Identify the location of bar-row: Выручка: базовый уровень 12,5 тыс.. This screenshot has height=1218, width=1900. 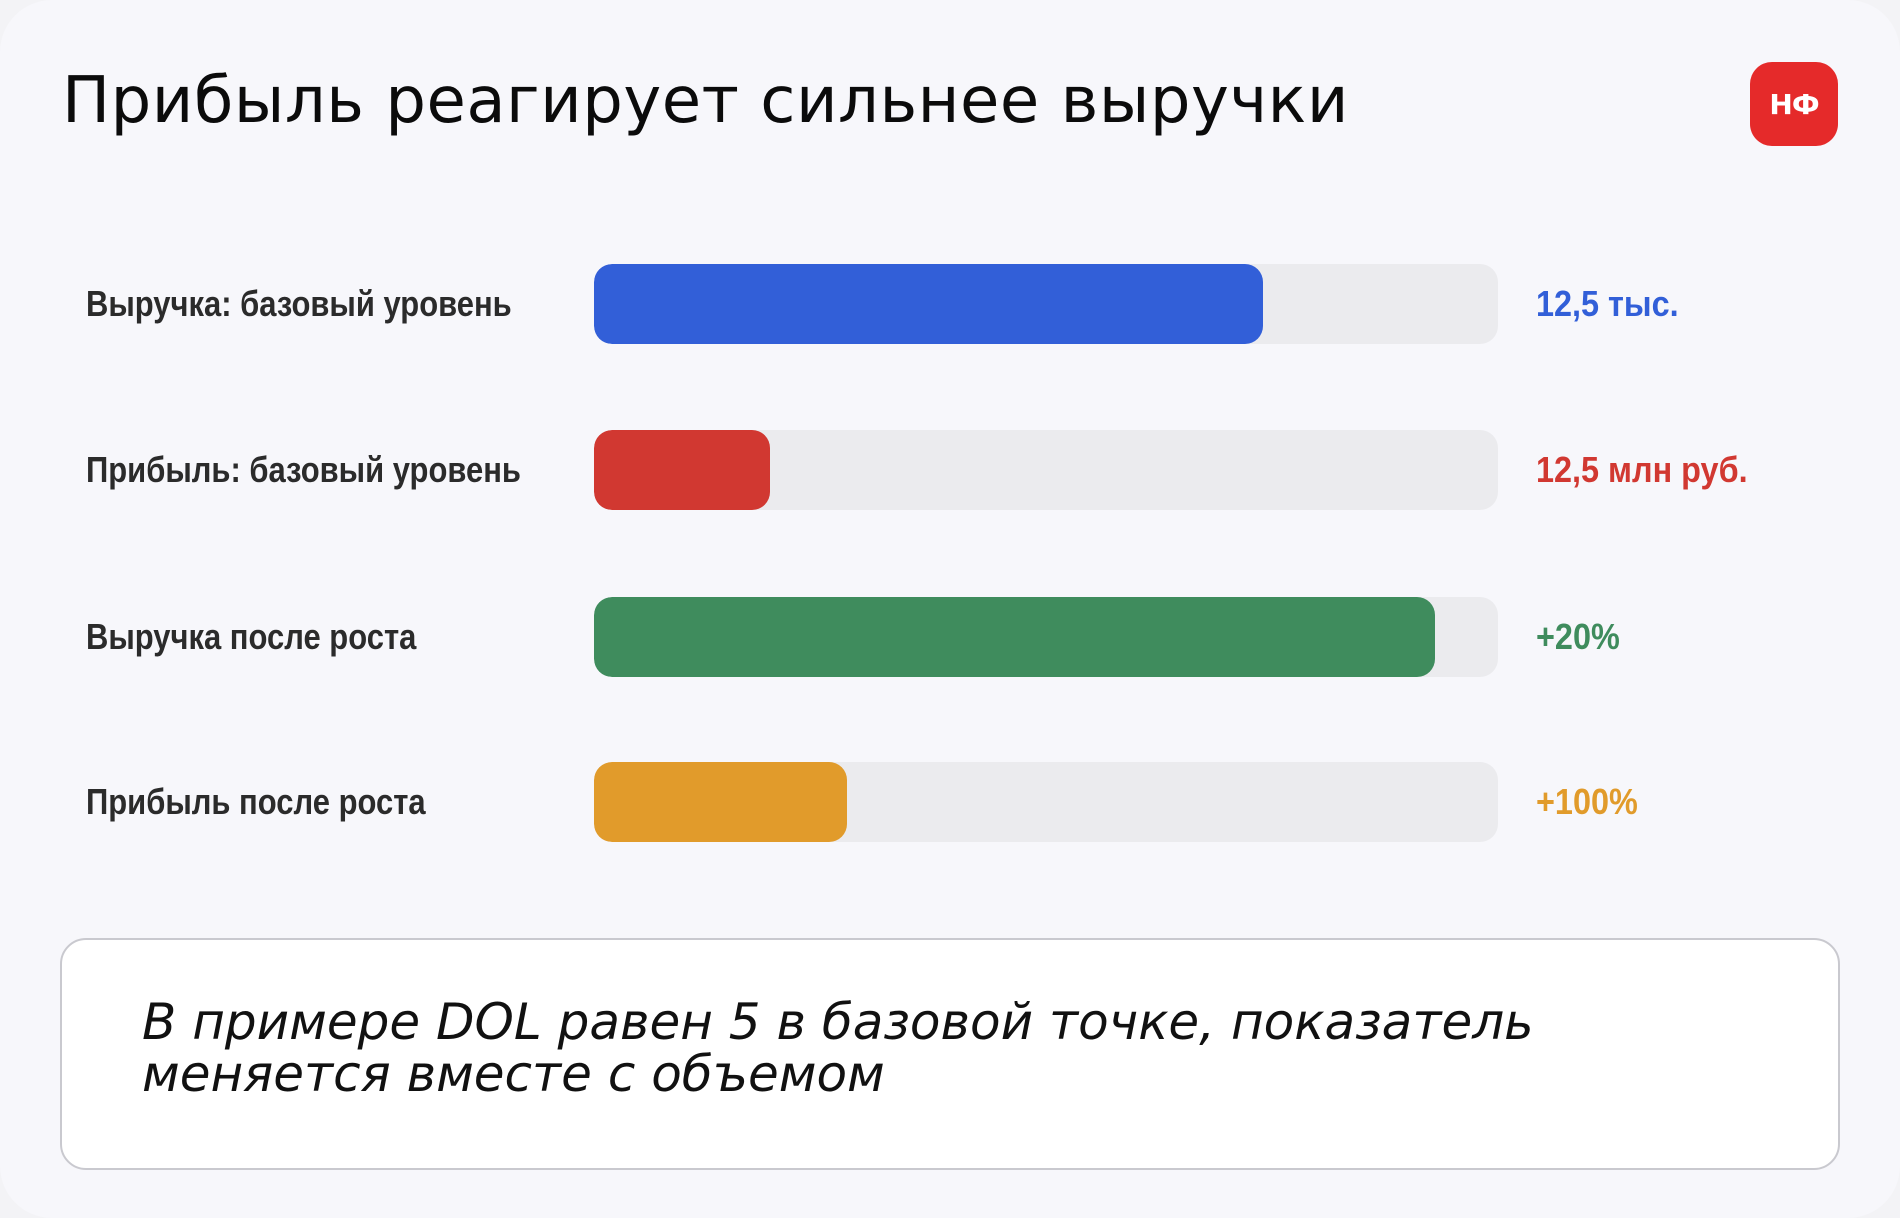
(950, 304).